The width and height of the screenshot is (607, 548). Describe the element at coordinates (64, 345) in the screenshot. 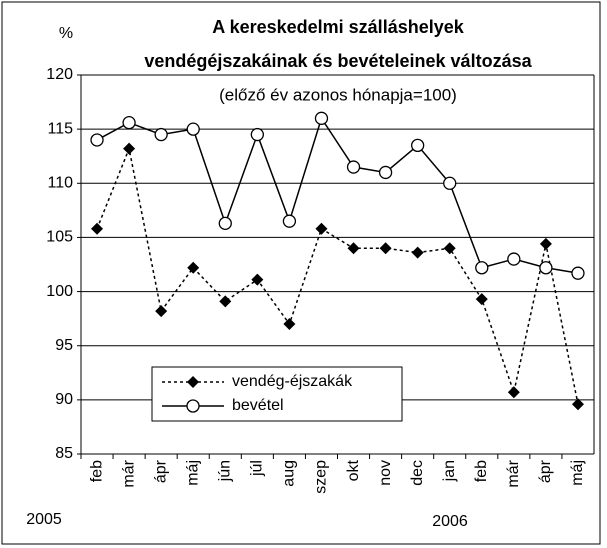

I see `y-tick-label: 95` at that location.